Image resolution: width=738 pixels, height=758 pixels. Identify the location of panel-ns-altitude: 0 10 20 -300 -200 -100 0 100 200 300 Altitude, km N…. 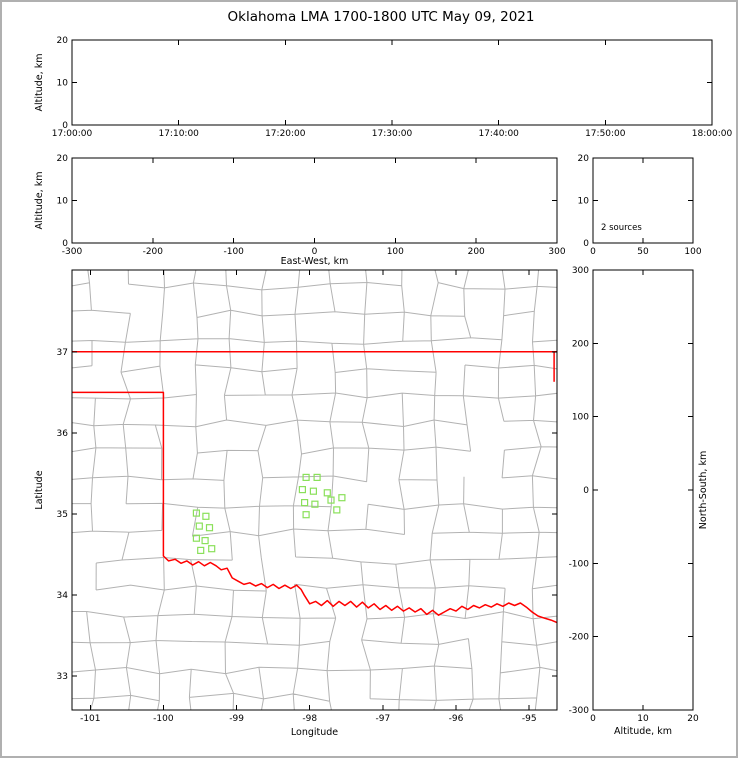
(639, 501).